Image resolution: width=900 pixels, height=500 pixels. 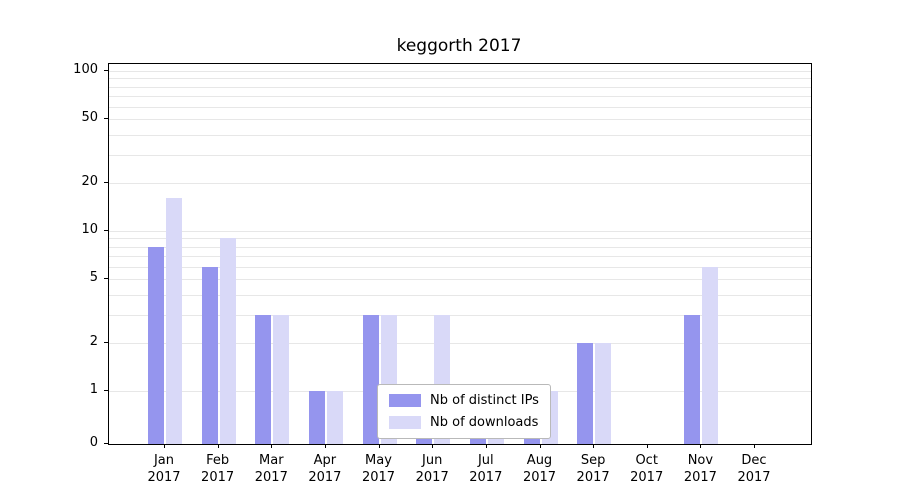 What do you see at coordinates (93, 389) in the screenshot?
I see `y-axis-tick-label: 1` at bounding box center [93, 389].